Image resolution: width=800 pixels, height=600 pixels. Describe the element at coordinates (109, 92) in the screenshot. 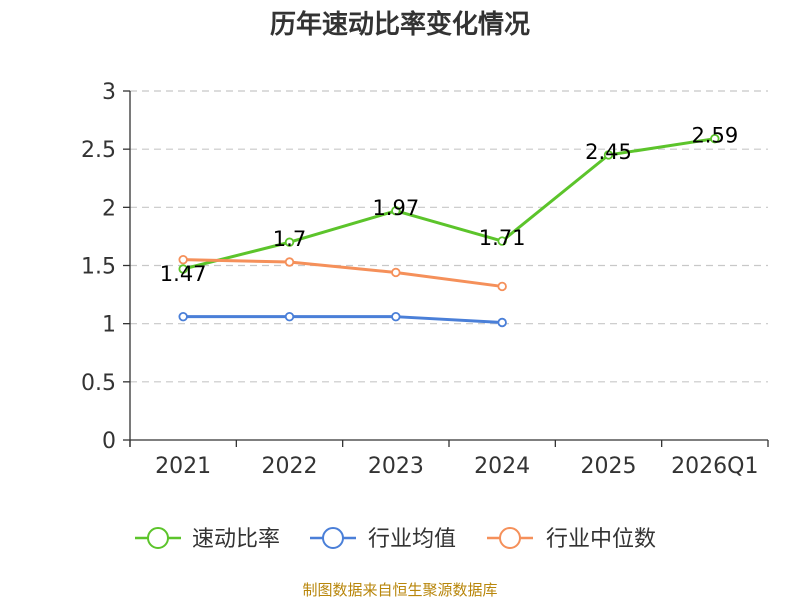

I see `y-tick-label: 3` at that location.